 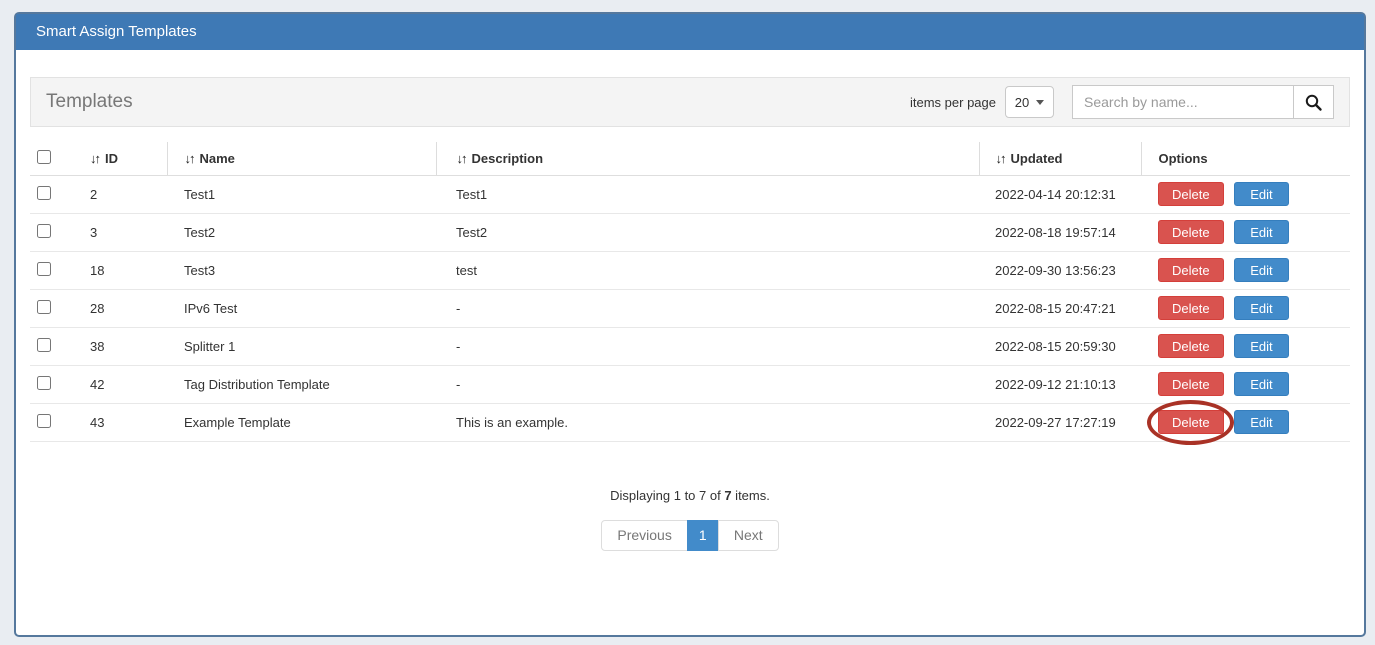 I want to click on caret-down-icon, so click(x=1040, y=102).